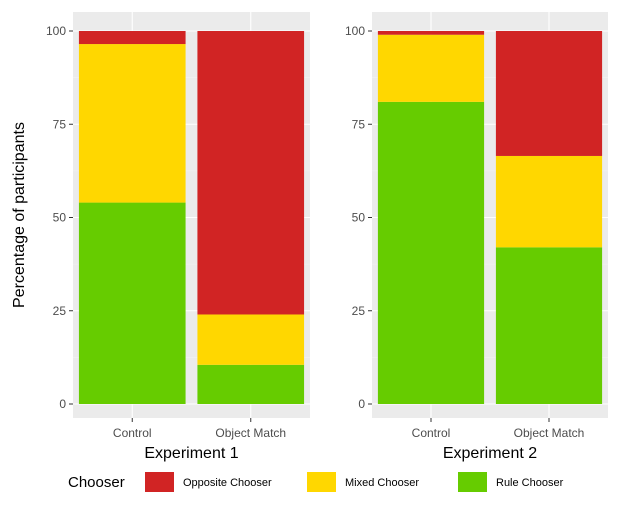 This screenshot has height=514, width=618. I want to click on legend-title: Chooser, so click(96, 482).